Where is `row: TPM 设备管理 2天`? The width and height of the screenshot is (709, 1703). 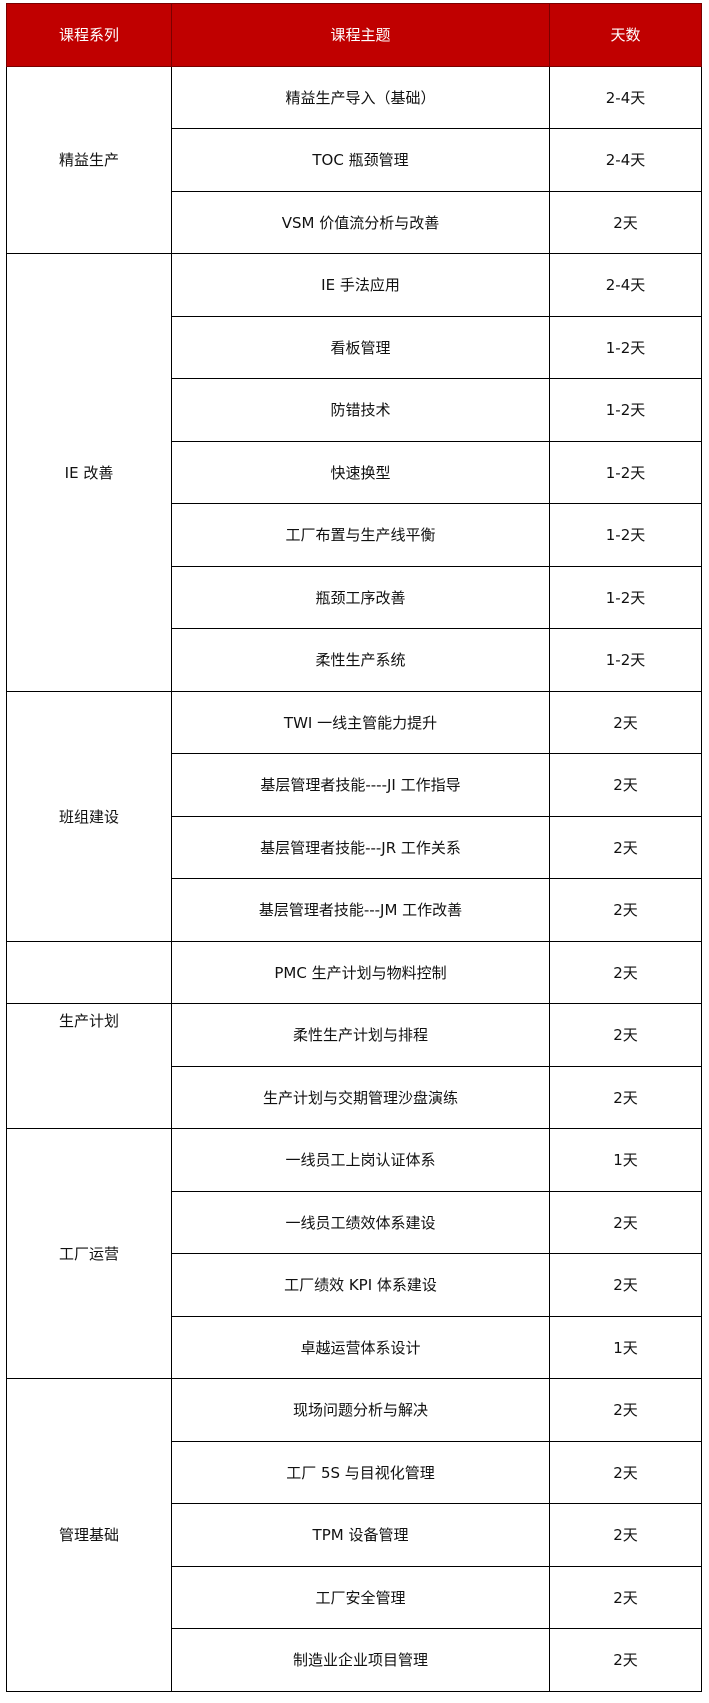 row: TPM 设备管理 2天 is located at coordinates (354, 1535).